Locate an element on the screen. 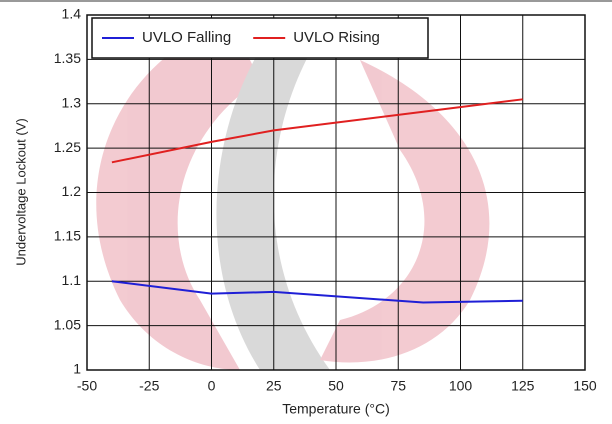 The width and height of the screenshot is (612, 424). legend-label: UVLO Rising is located at coordinates (336, 37).